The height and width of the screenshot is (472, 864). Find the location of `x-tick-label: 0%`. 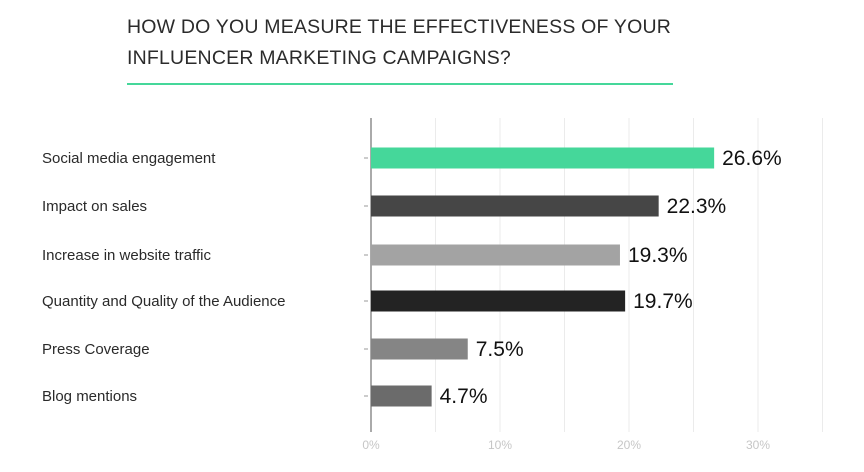

x-tick-label: 0% is located at coordinates (371, 445).